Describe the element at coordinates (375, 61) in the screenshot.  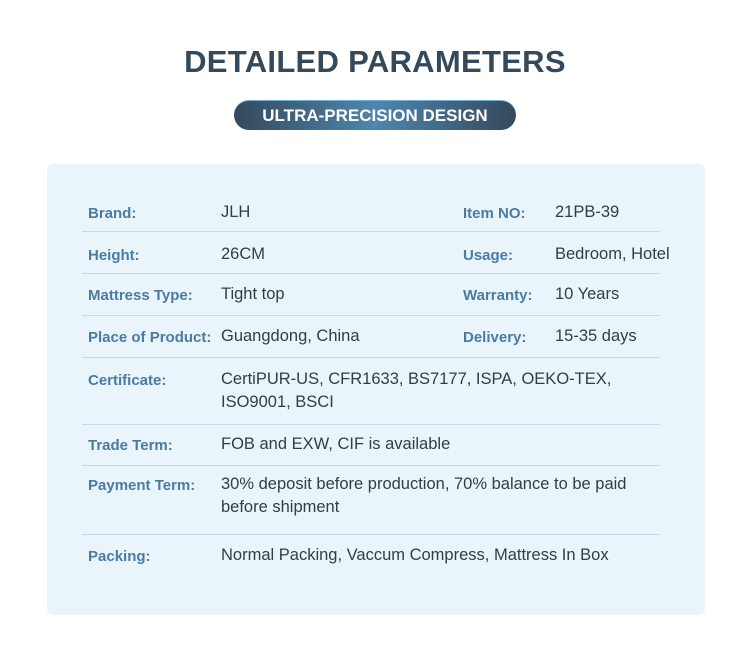
I see `page-title: DETAILED PARAMETERS` at that location.